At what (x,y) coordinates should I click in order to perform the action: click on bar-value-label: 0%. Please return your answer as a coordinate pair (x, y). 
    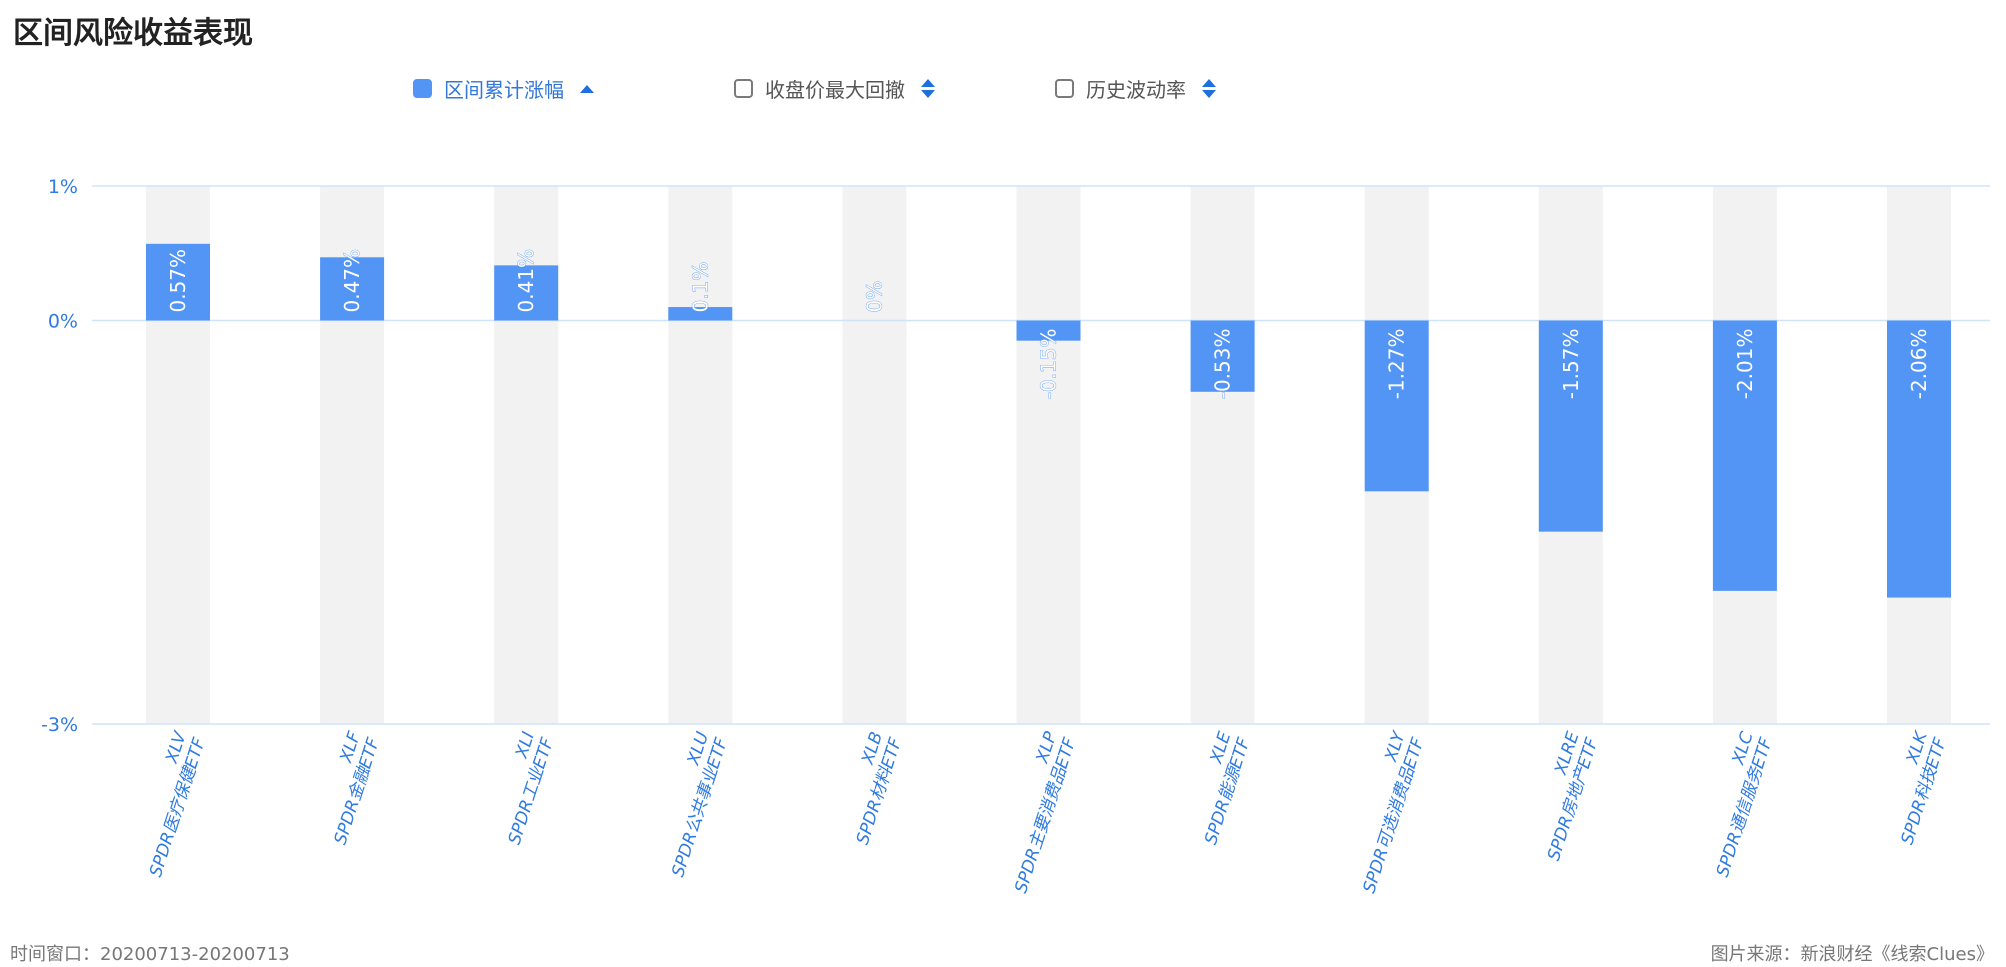
    Looking at the image, I should click on (874, 297).